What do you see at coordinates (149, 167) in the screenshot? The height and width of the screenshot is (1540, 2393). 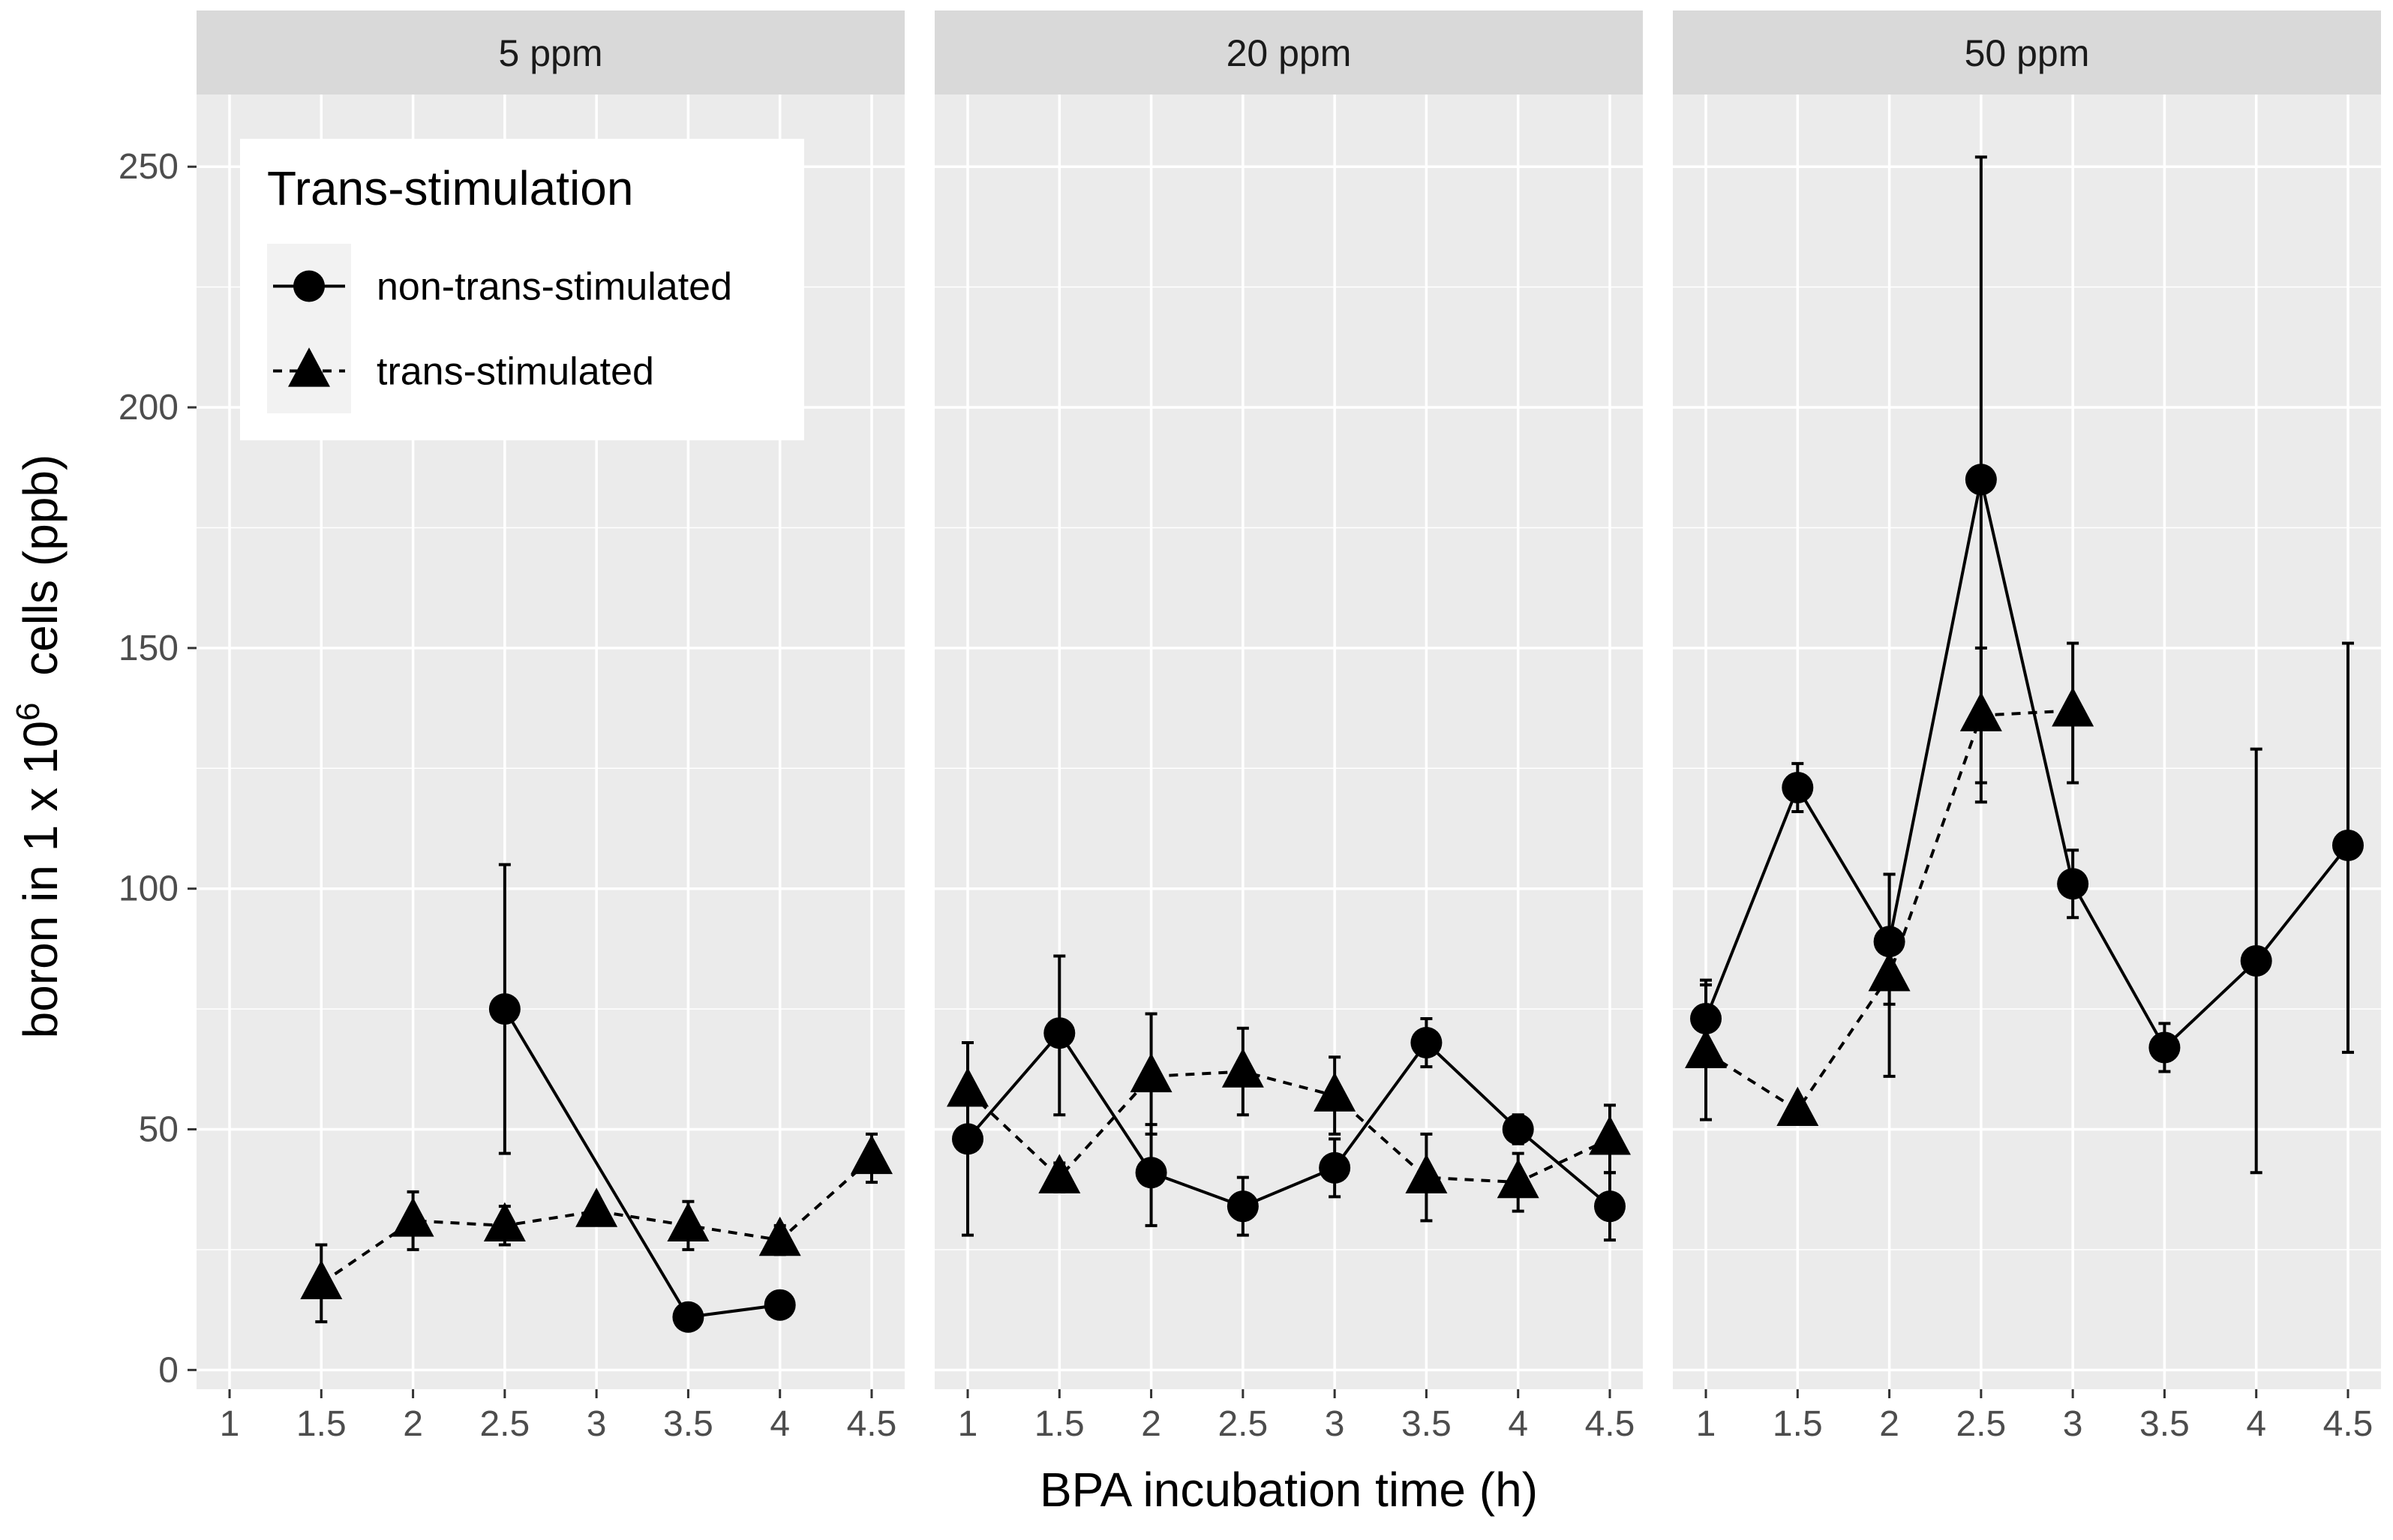 I see `y-tick-label: 250` at bounding box center [149, 167].